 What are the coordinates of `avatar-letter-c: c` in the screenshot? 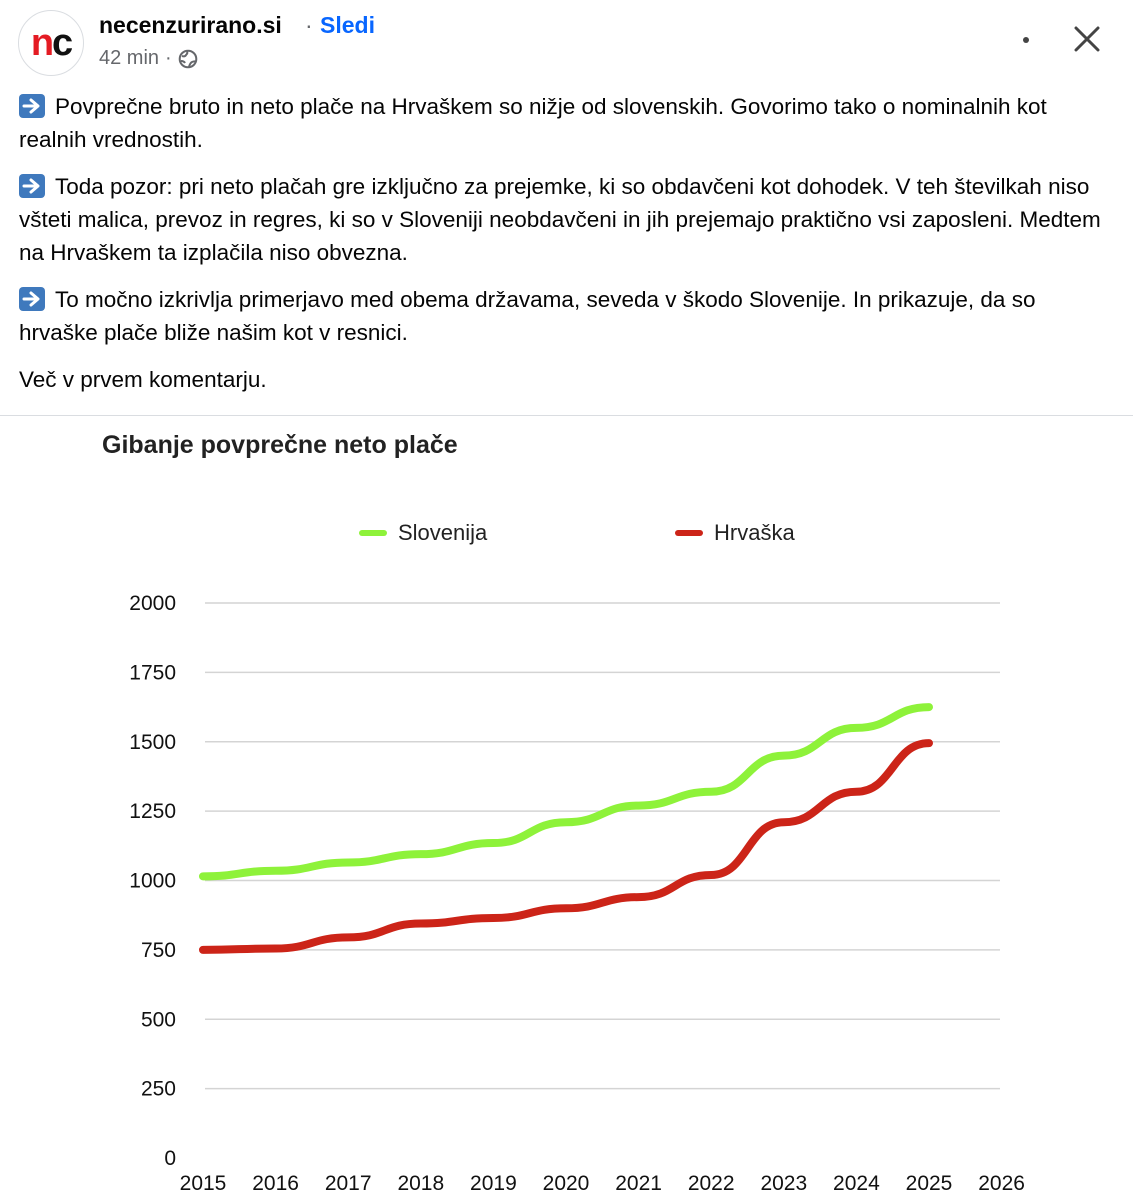 It's located at (62, 42).